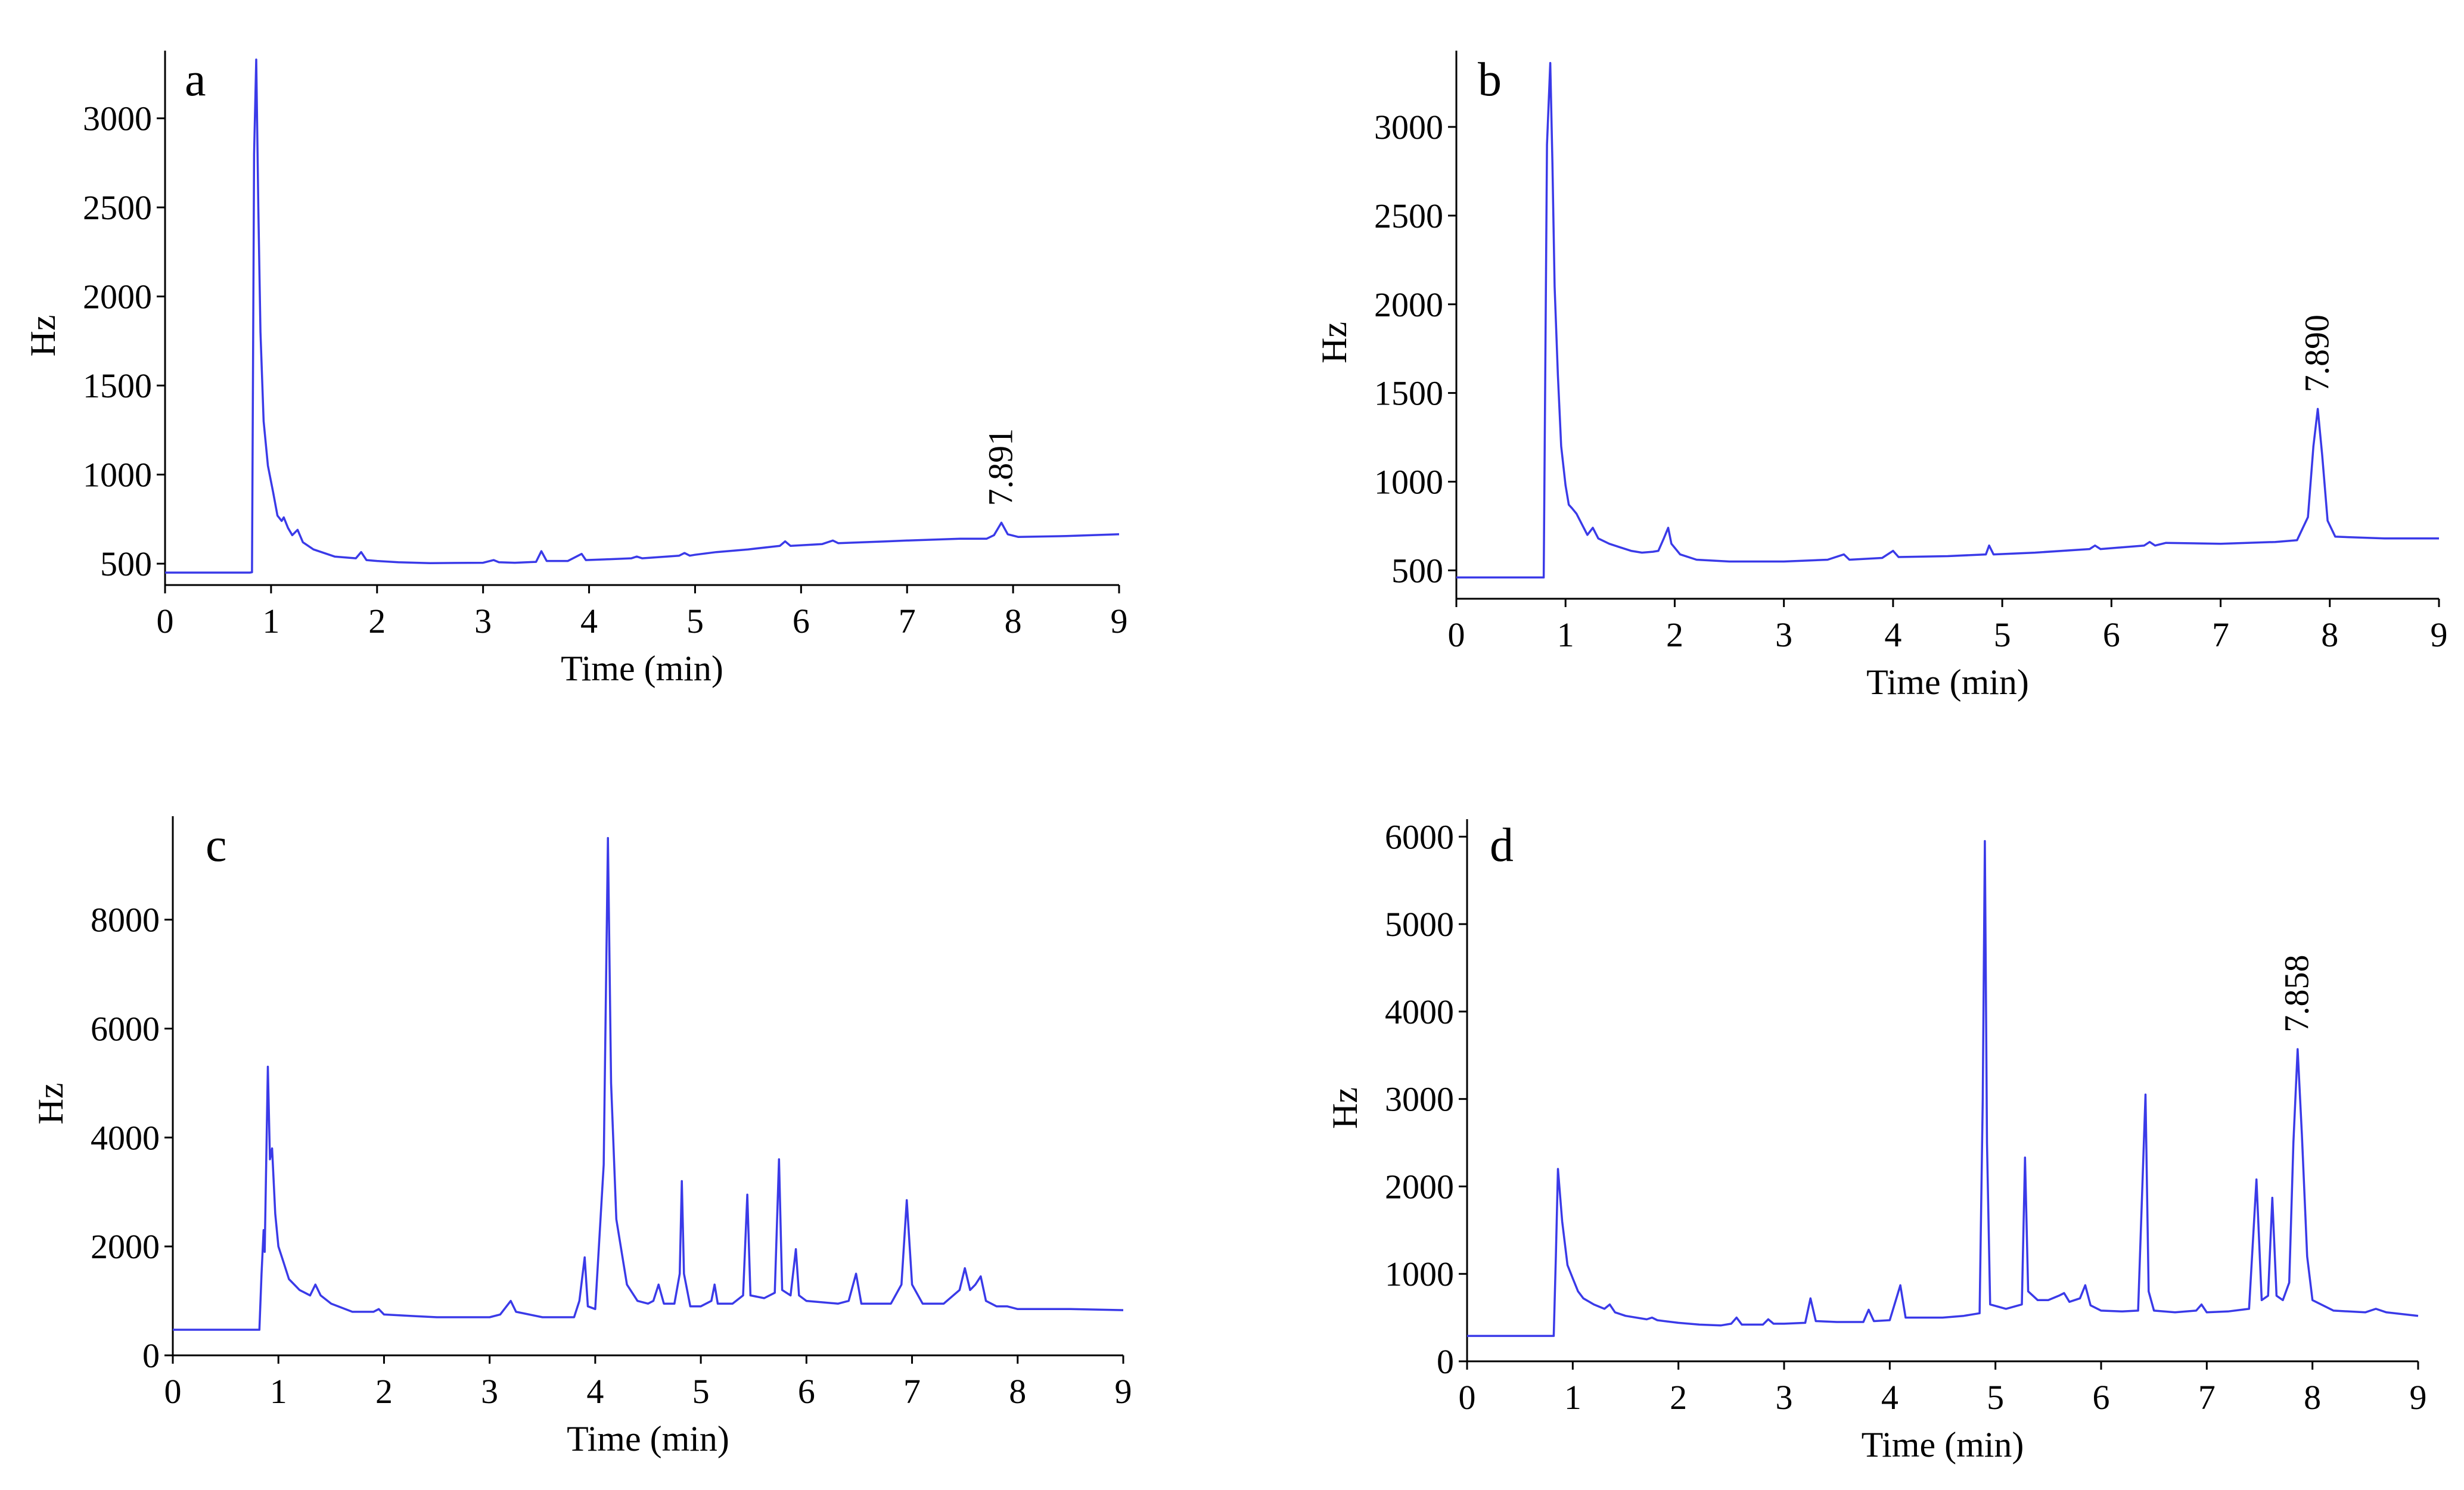  What do you see at coordinates (2296, 994) in the screenshot?
I see `peak-label: 7.858` at bounding box center [2296, 994].